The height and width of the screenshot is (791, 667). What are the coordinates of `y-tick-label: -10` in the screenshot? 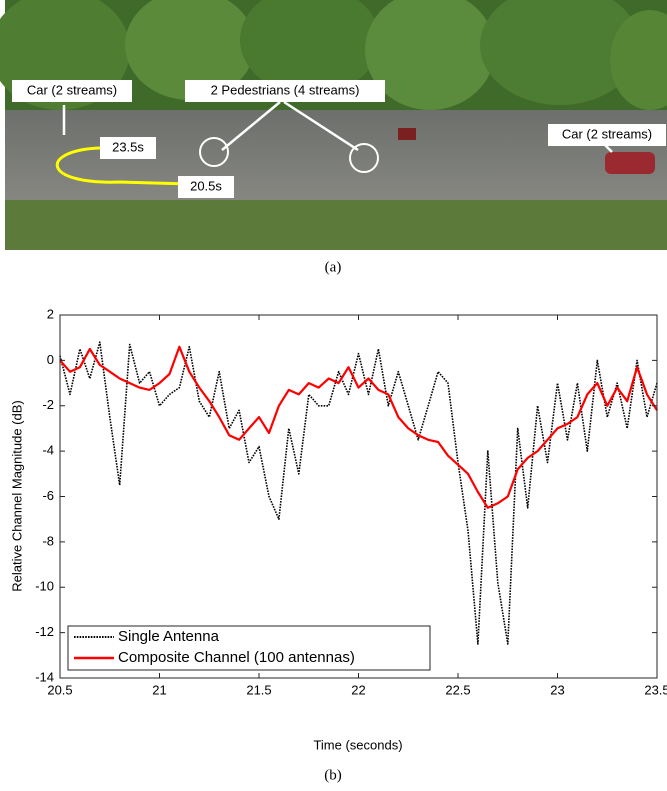 It's located at (44, 586).